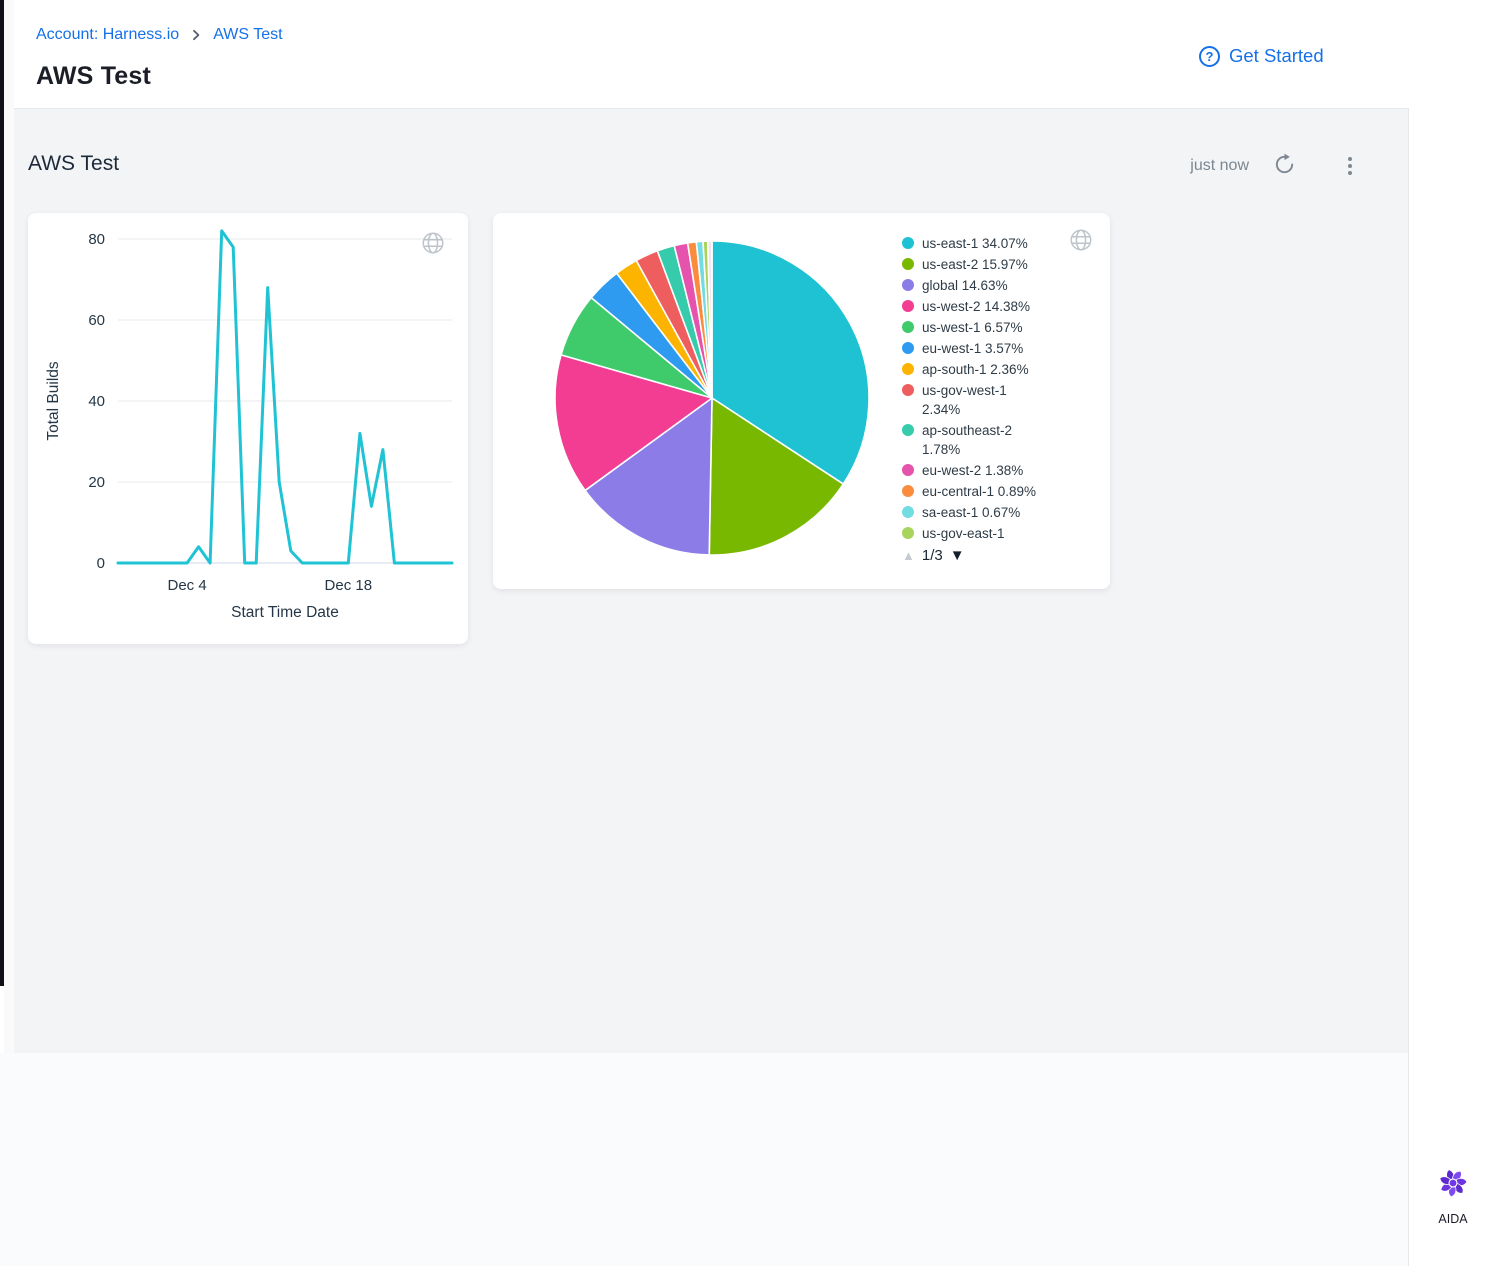 The width and height of the screenshot is (1496, 1266). Describe the element at coordinates (248, 34) in the screenshot. I see `breadcrumb-current: AWS Test` at that location.